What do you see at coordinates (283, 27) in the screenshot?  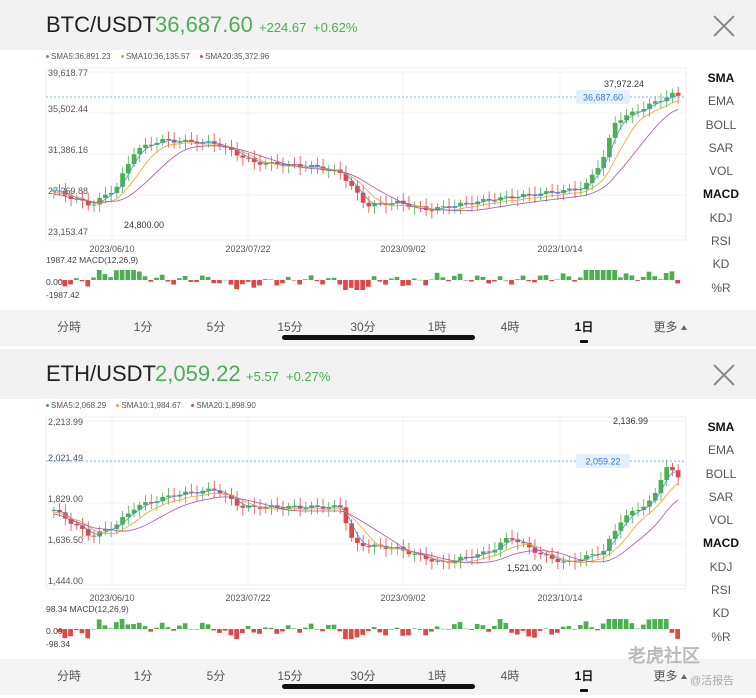 I see `price-change: +224.67` at bounding box center [283, 27].